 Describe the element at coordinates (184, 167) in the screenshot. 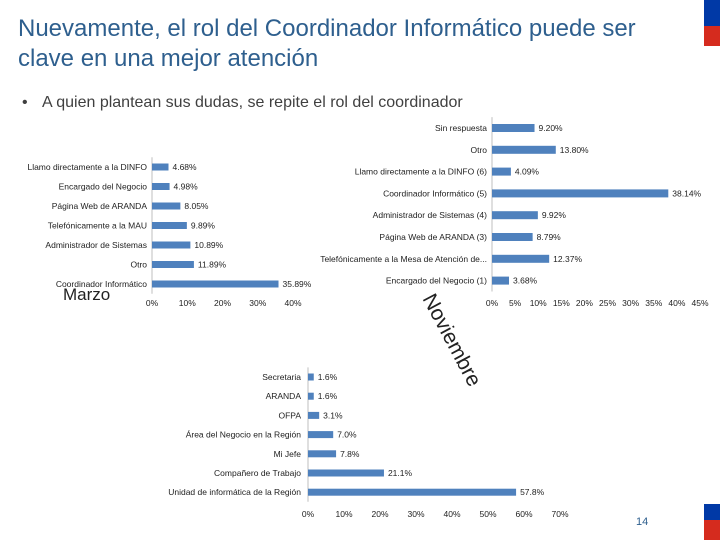

I see `marzo-value-label: 4.68%` at that location.